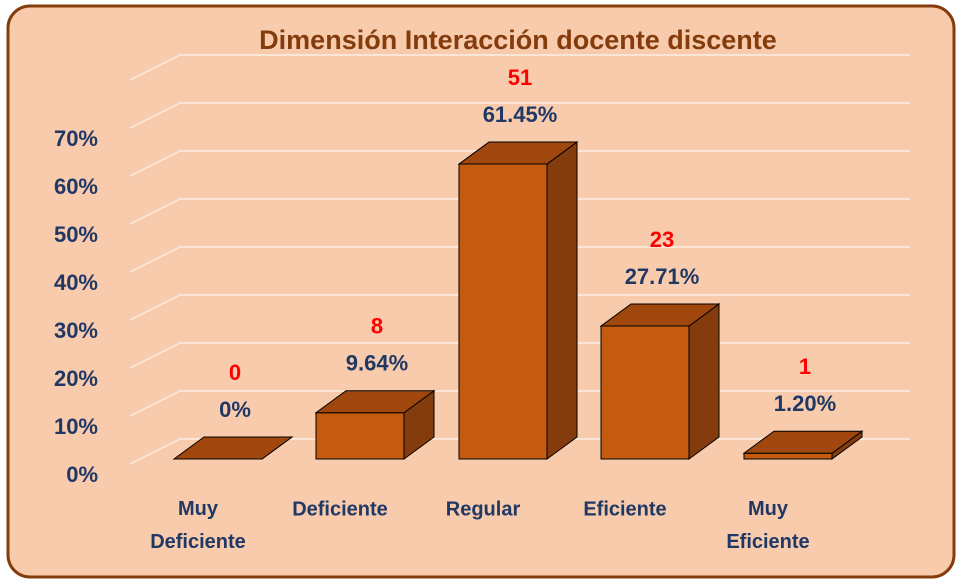 The height and width of the screenshot is (583, 962). What do you see at coordinates (483, 509) in the screenshot?
I see `x-tick-label: Regular` at bounding box center [483, 509].